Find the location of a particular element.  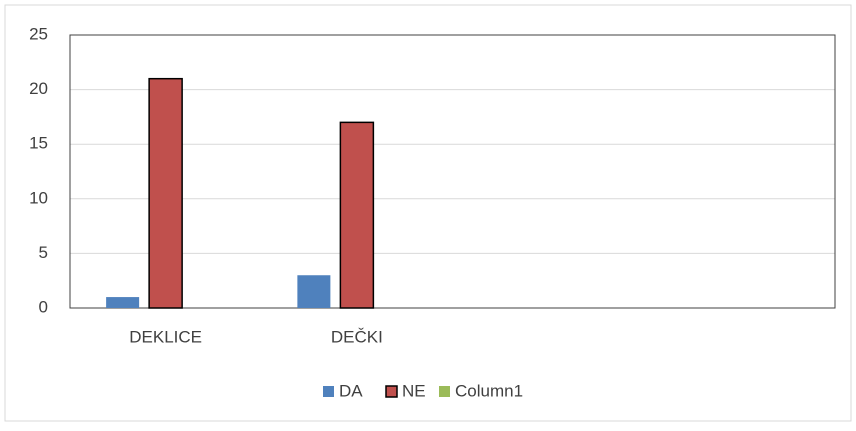

legend-label: DA is located at coordinates (351, 390).